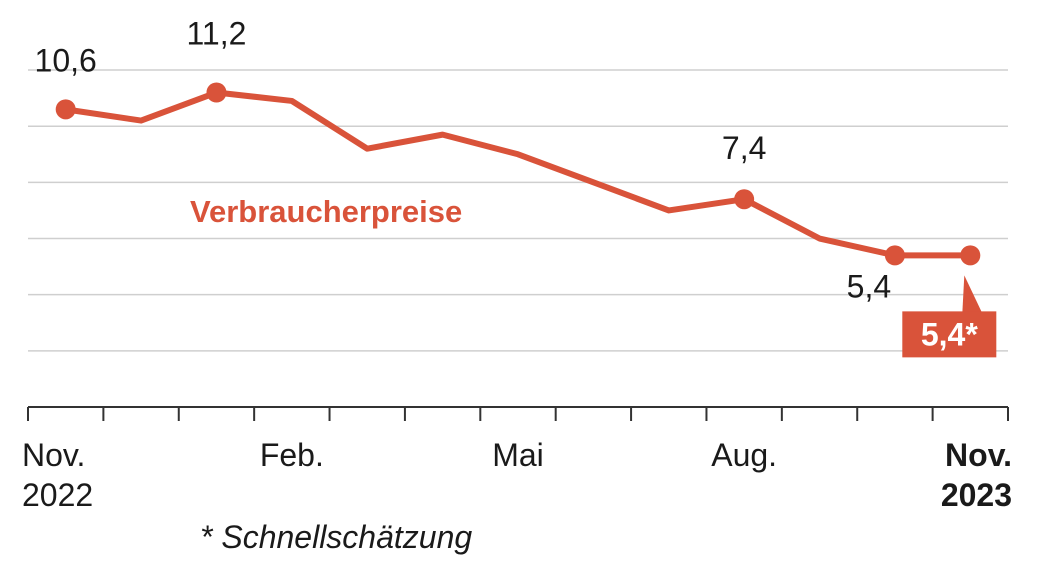  Describe the element at coordinates (57, 475) in the screenshot. I see `x-tick-label: Nov. 2022` at that location.